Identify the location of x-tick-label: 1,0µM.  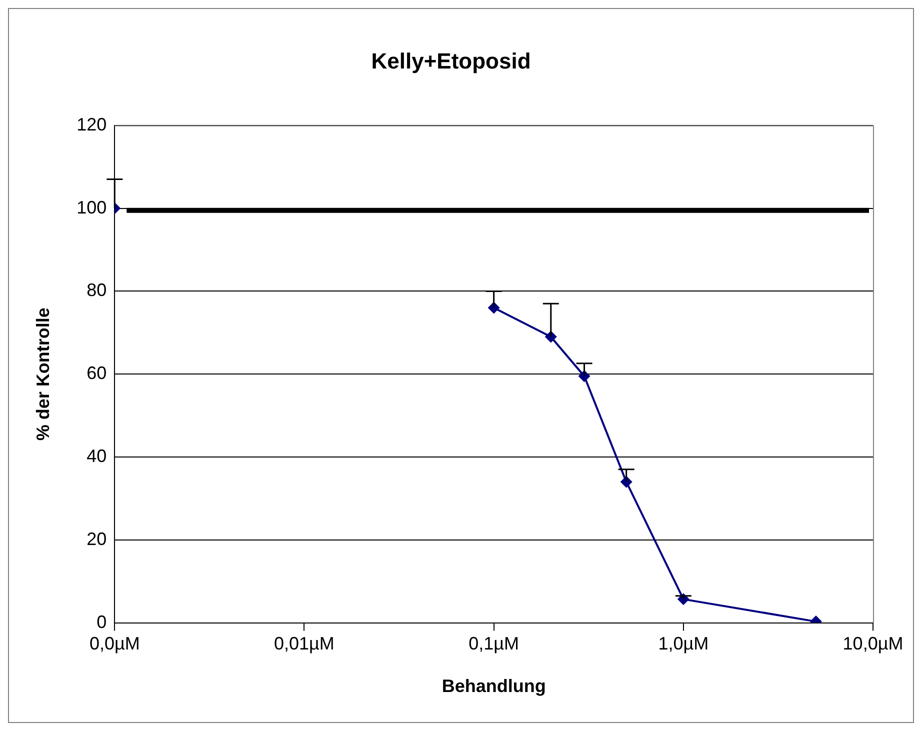
(683, 644).